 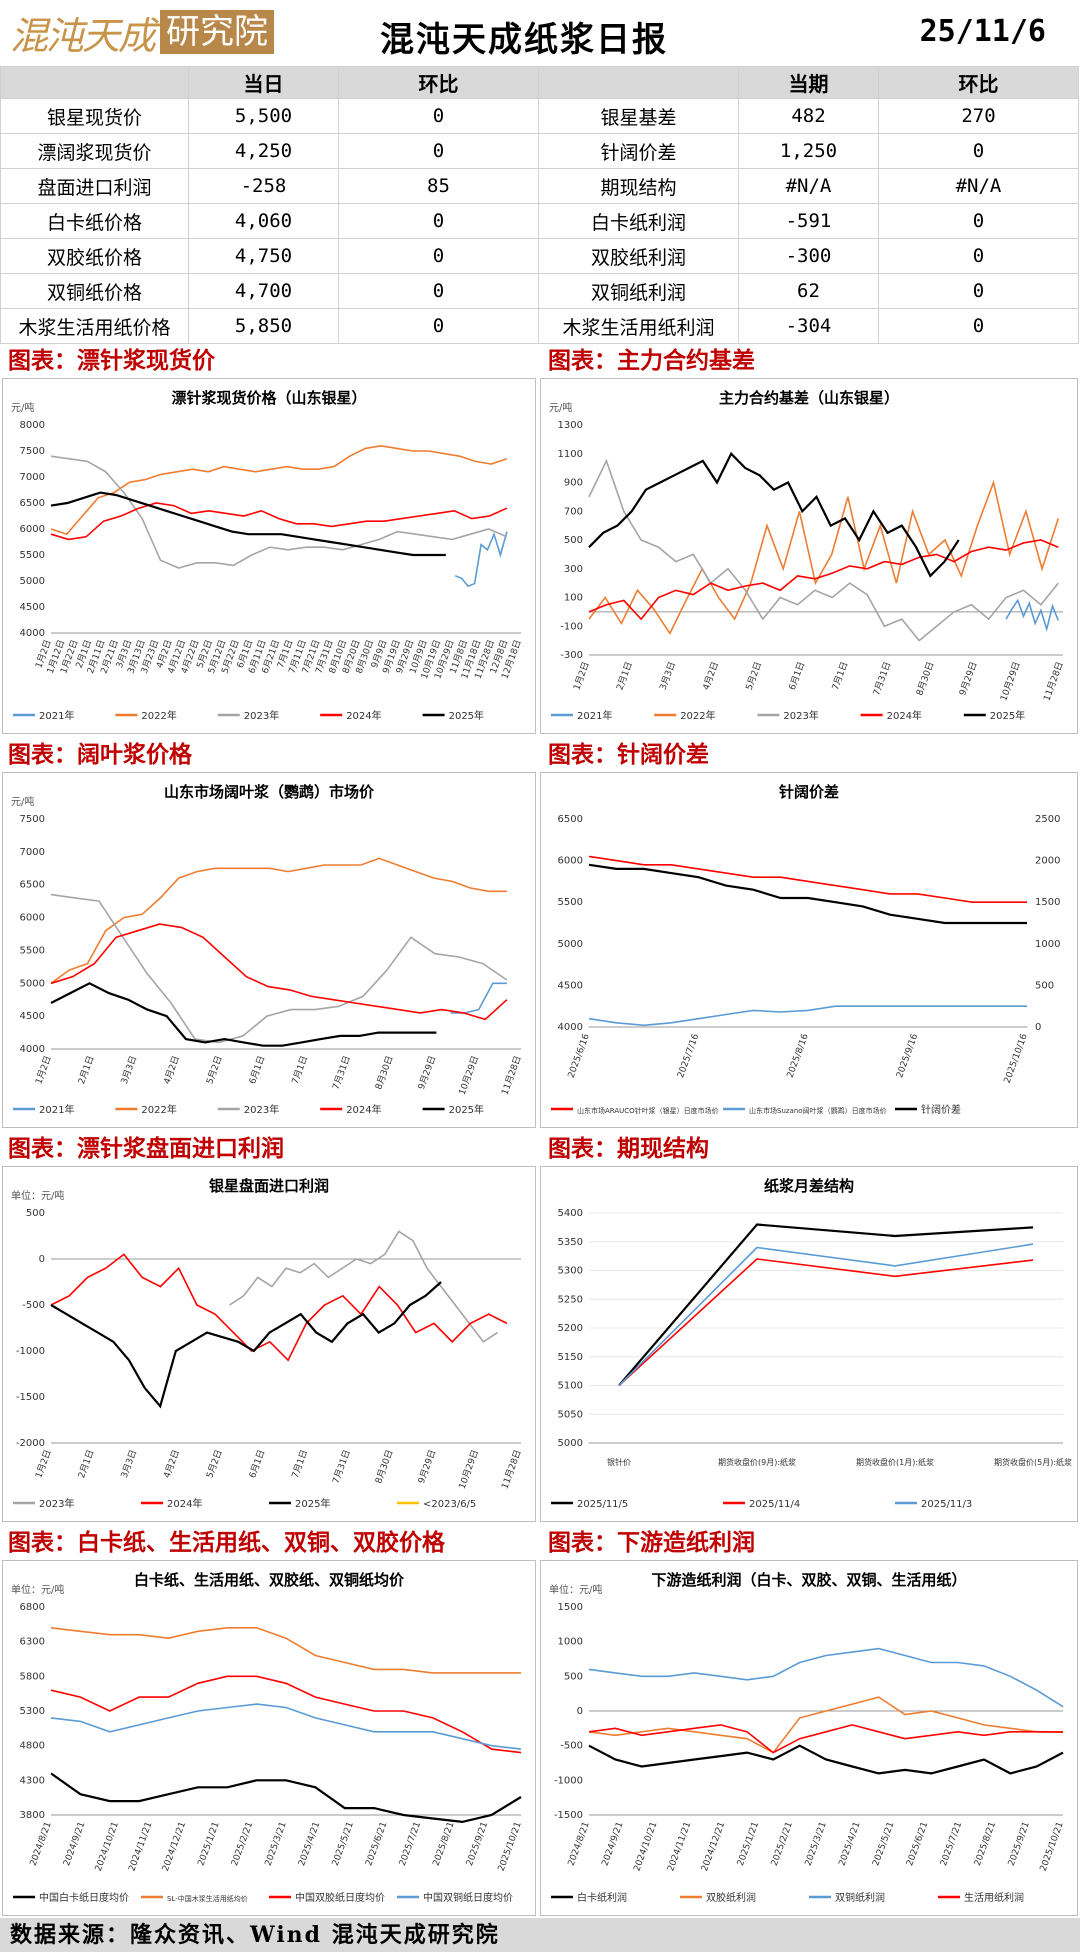 I want to click on x-category-label: 期货收盘价(9月):纸浆, so click(x=757, y=1462).